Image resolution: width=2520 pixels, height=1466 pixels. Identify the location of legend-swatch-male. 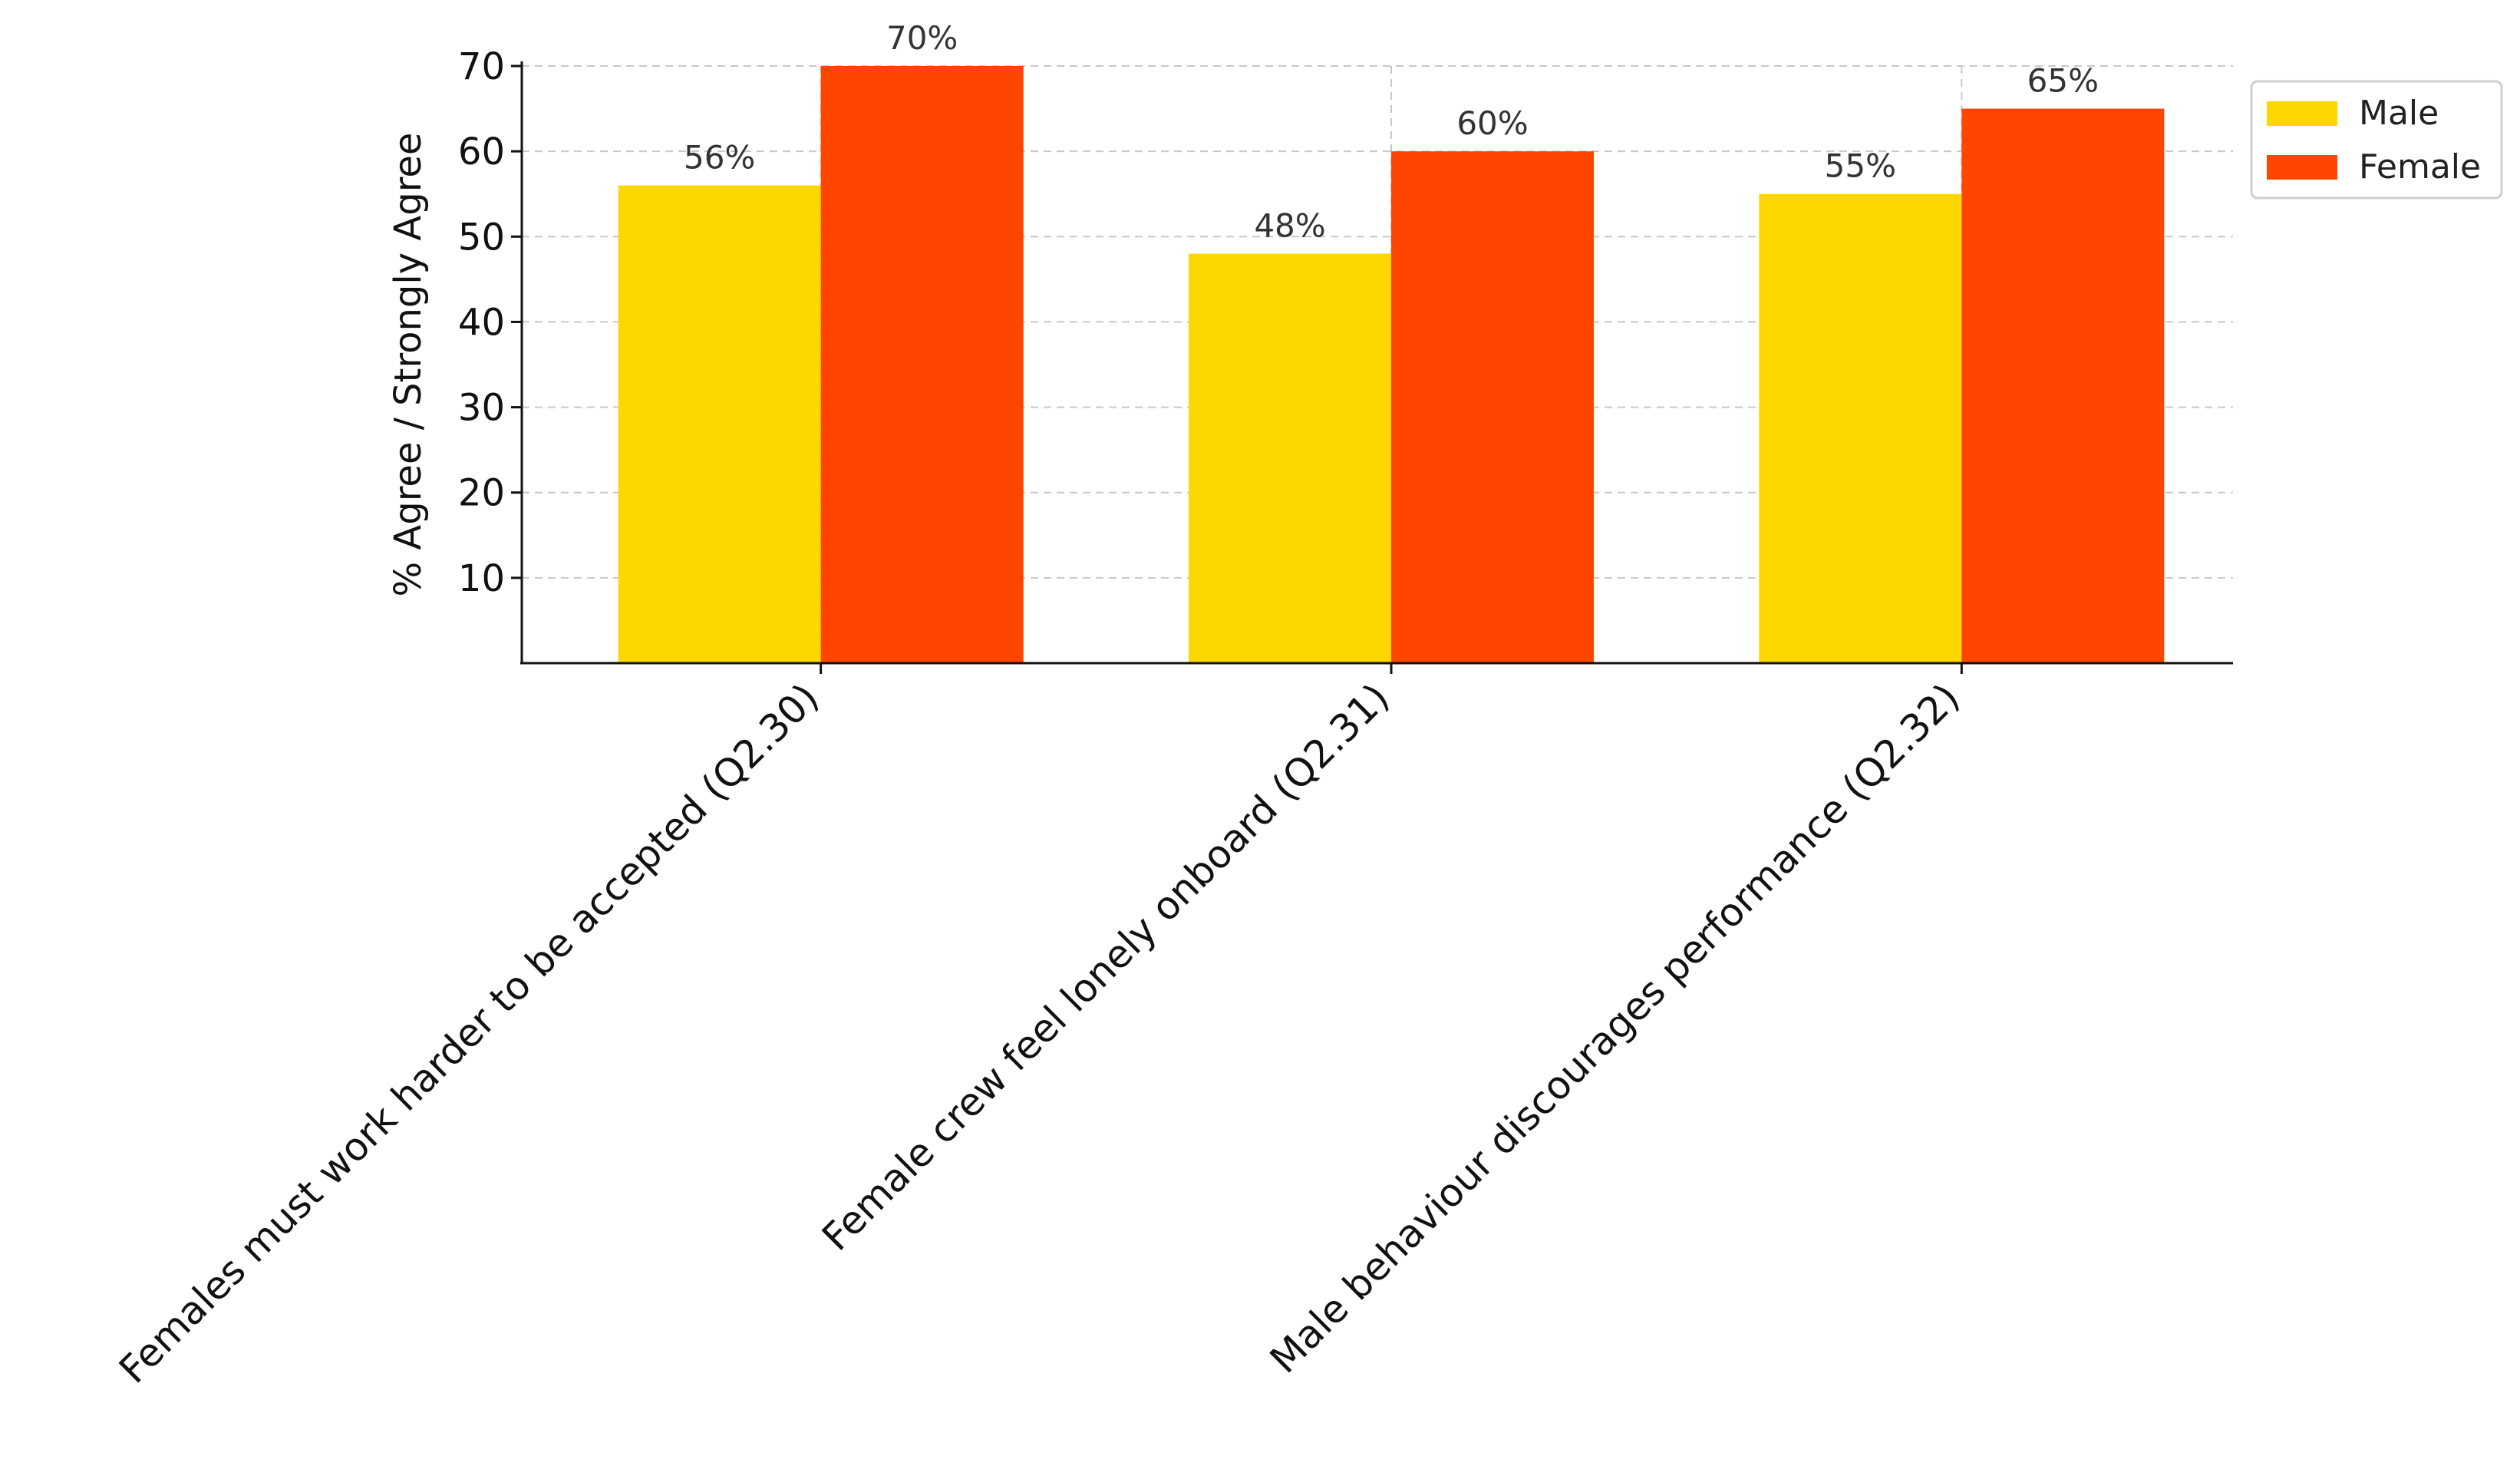
(2302, 113).